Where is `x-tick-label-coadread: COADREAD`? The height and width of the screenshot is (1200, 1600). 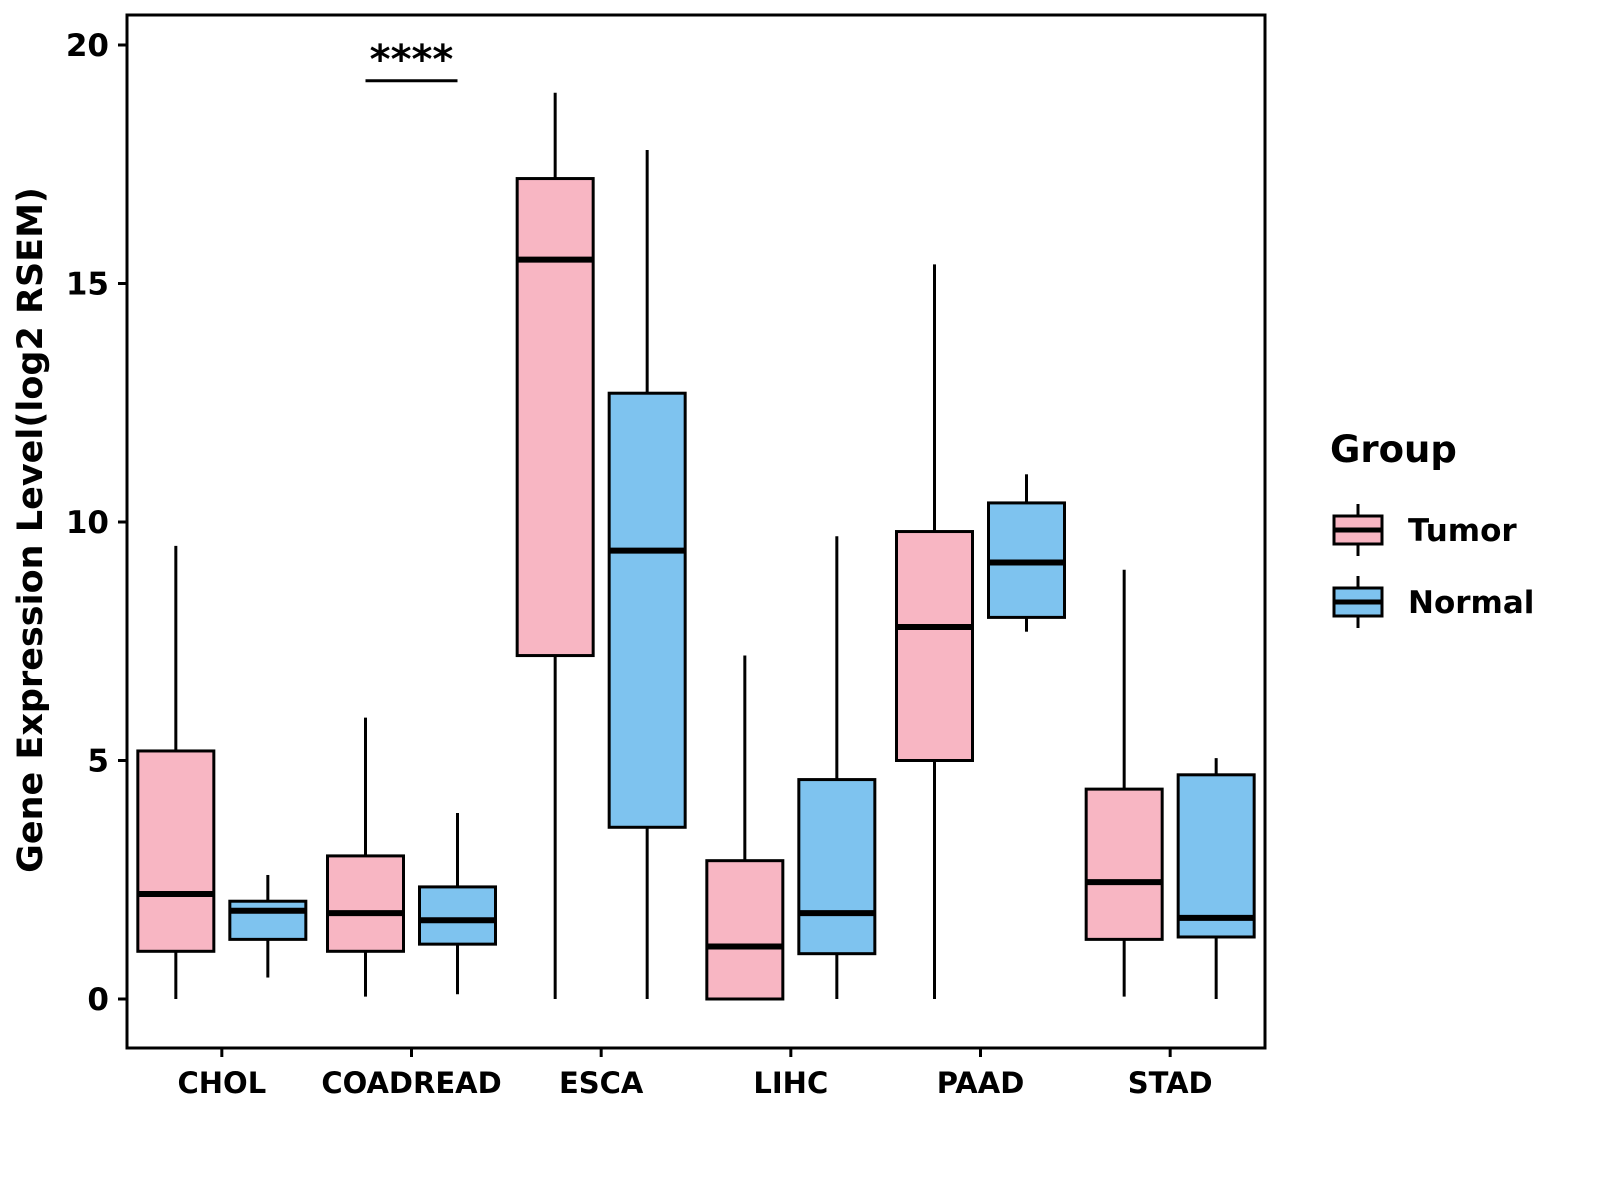
x-tick-label-coadread: COADREAD is located at coordinates (411, 1083).